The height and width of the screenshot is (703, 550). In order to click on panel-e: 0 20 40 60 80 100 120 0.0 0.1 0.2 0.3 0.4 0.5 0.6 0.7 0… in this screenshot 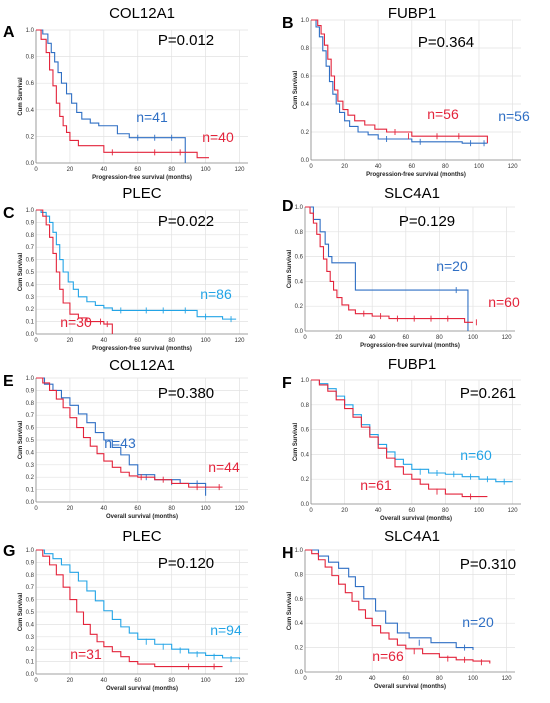, I will do `click(125, 438)`.